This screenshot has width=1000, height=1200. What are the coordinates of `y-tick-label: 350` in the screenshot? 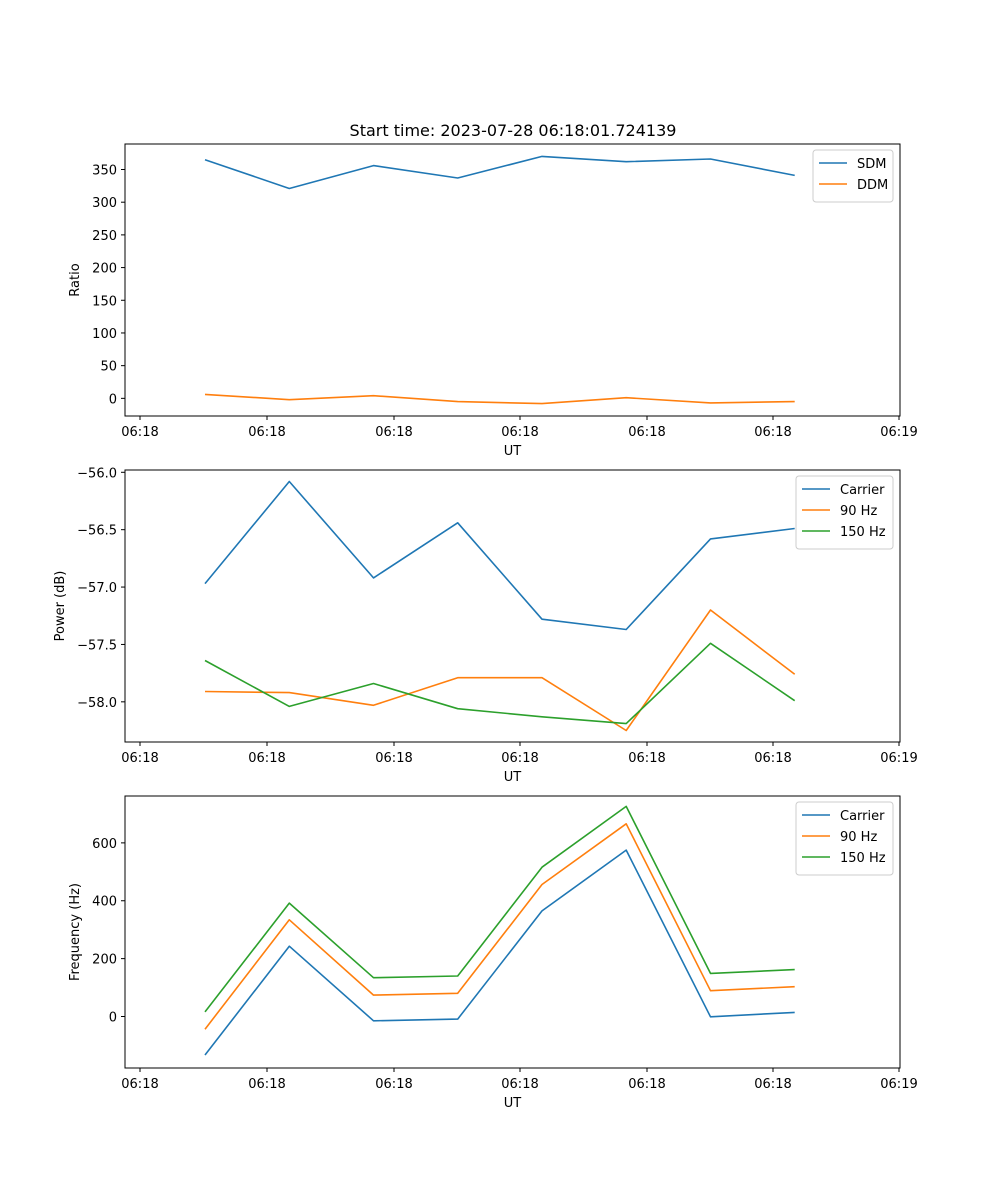 It's located at (104, 171).